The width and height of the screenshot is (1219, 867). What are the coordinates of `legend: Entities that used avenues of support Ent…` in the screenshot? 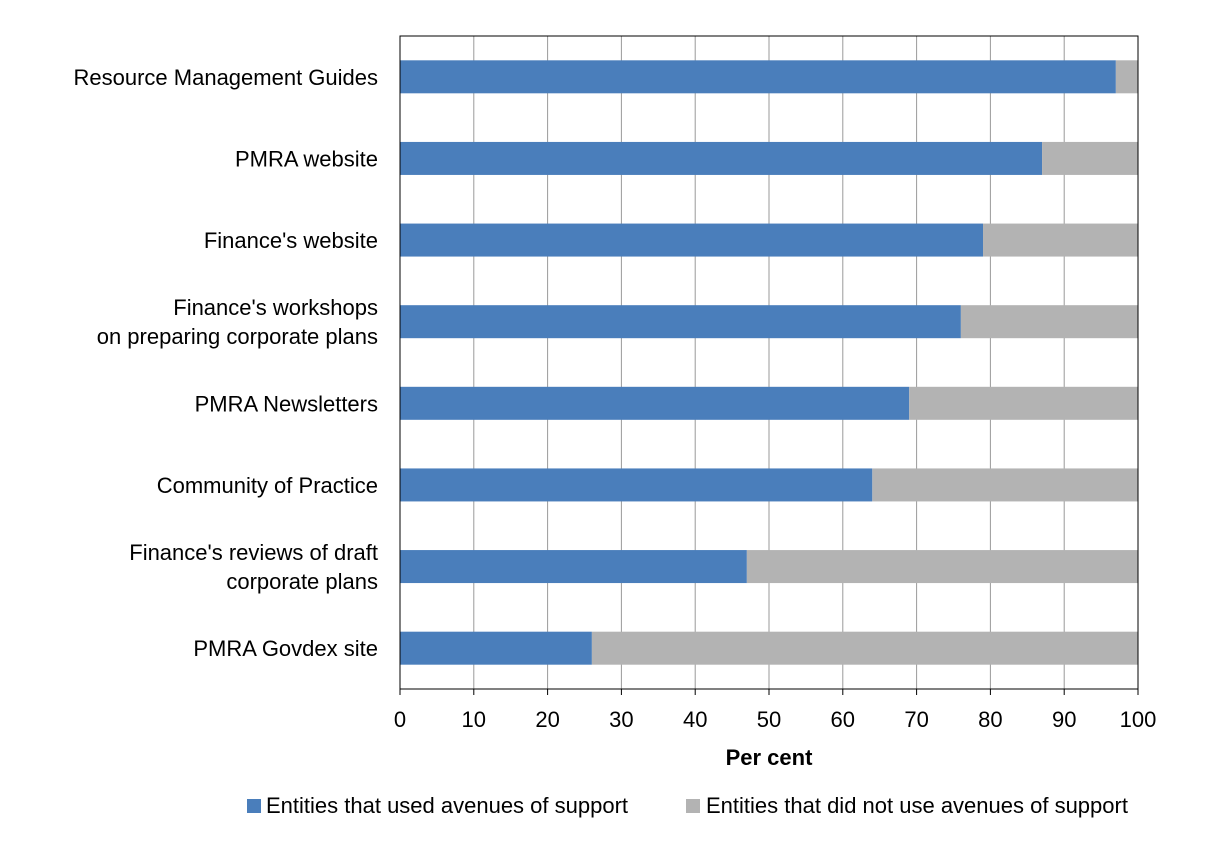 It's located at (687, 805).